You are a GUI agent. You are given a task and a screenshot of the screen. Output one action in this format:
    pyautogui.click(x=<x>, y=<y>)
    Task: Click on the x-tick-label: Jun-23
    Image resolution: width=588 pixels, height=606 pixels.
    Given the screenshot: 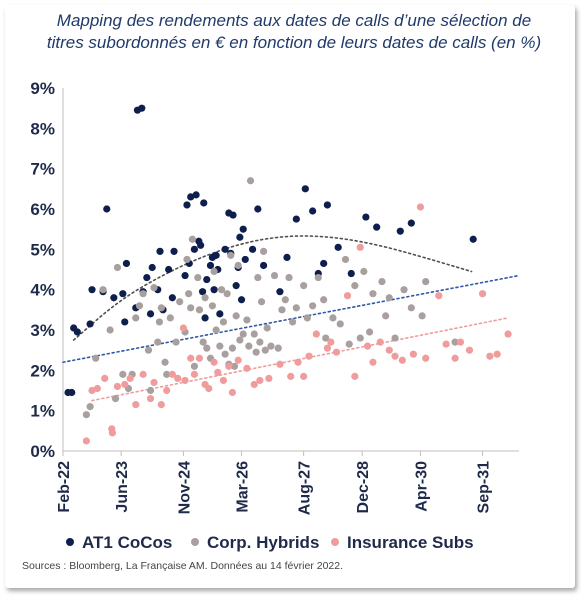 What is the action you would take?
    pyautogui.click(x=122, y=487)
    